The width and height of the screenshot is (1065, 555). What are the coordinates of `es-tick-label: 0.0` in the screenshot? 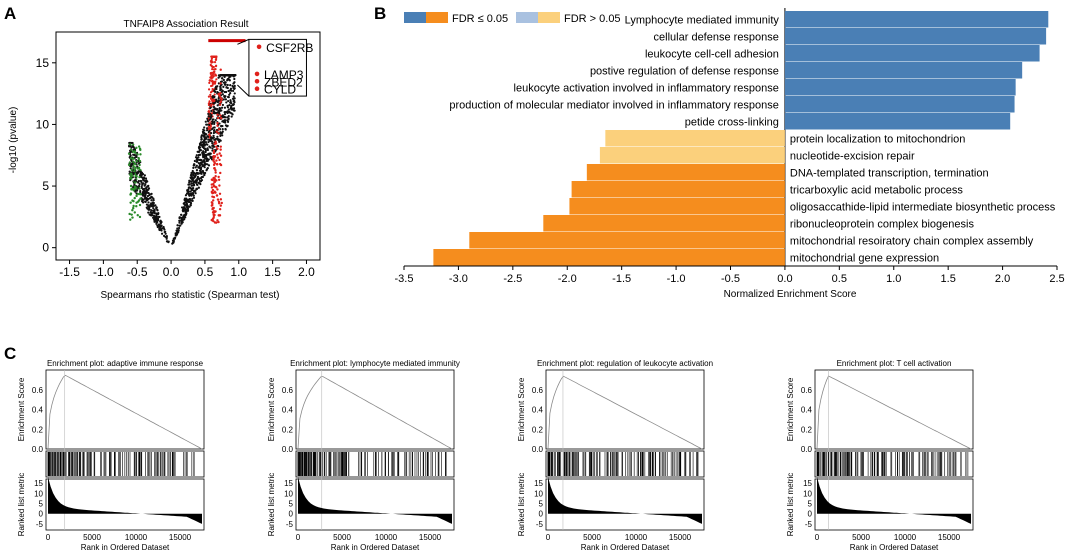 It's located at (807, 449).